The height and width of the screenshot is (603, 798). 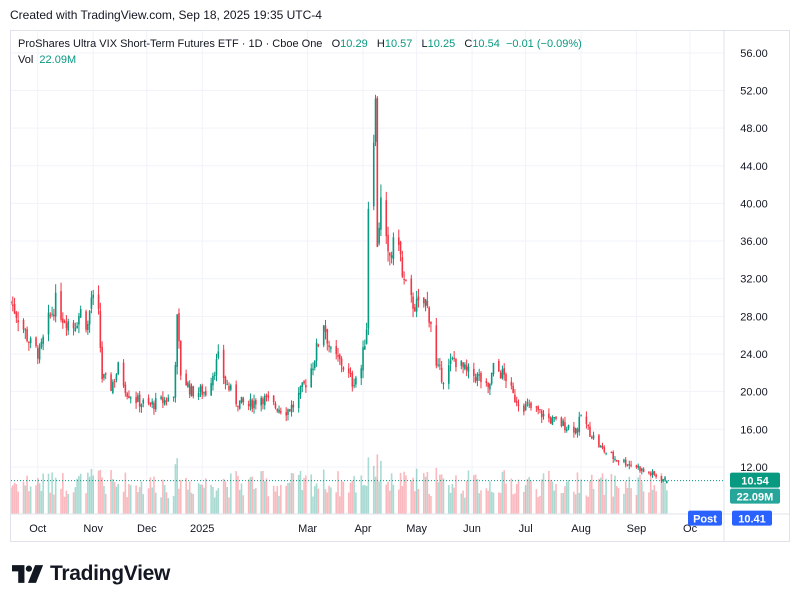 I want to click on volume-badge: 22.09M, so click(x=755, y=496).